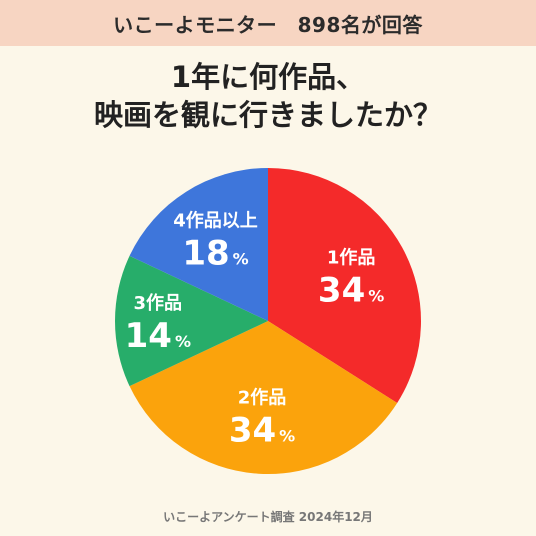 This screenshot has height=536, width=536. Describe the element at coordinates (268, 96) in the screenshot. I see `chart-title: 1年に何作品、 映画を観に行きましたか？` at that location.